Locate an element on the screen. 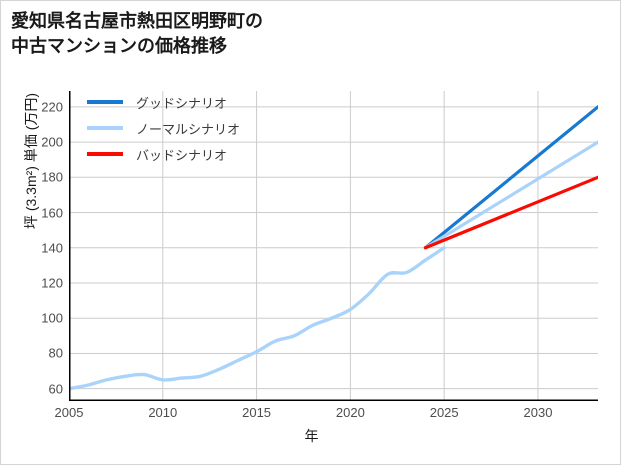  legend-swatch-bad is located at coordinates (105, 154).